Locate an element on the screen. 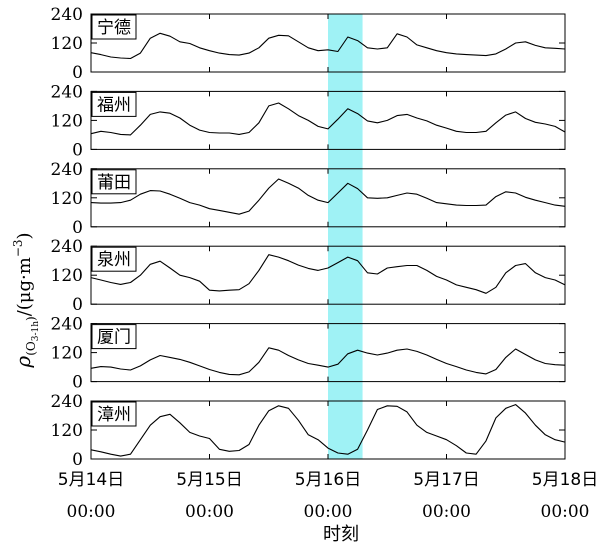 This screenshot has width=606, height=547. city-label: 宁德 is located at coordinates (114, 28).